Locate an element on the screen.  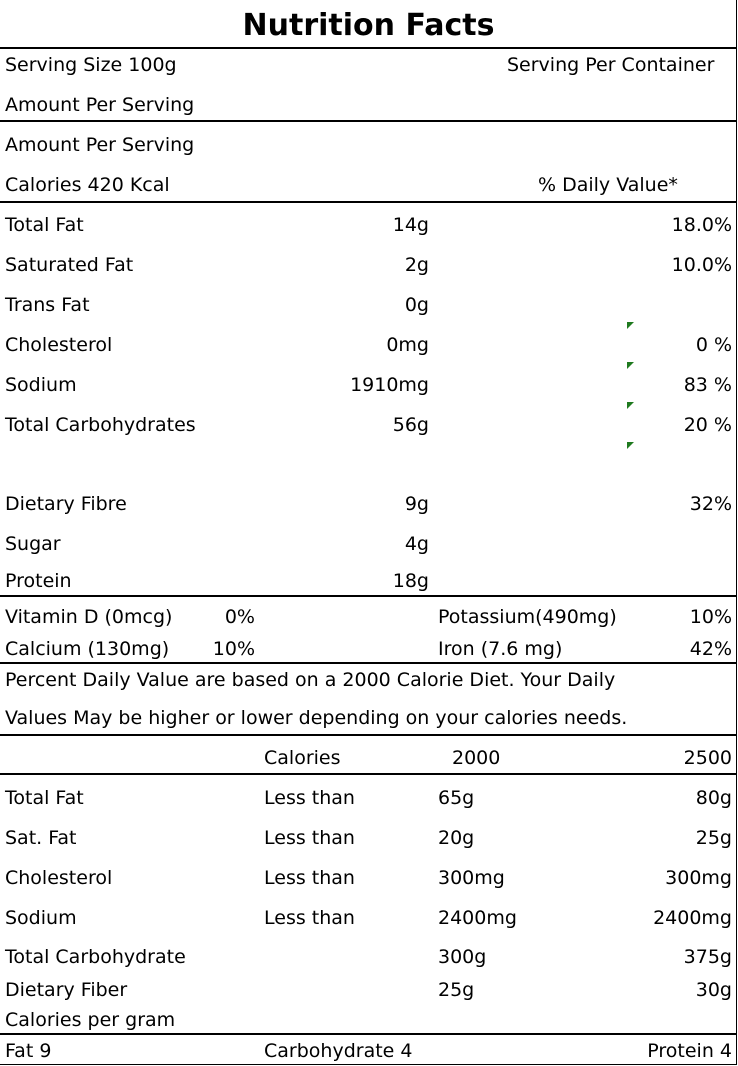
daily-value-heading: % Daily Value* is located at coordinates (608, 185).